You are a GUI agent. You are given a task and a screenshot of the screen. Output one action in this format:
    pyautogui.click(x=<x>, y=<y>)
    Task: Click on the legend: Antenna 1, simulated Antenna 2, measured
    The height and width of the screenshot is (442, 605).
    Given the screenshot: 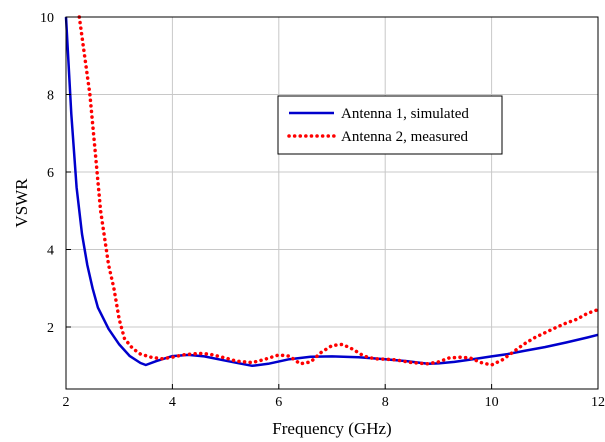 What is the action you would take?
    pyautogui.click(x=390, y=125)
    